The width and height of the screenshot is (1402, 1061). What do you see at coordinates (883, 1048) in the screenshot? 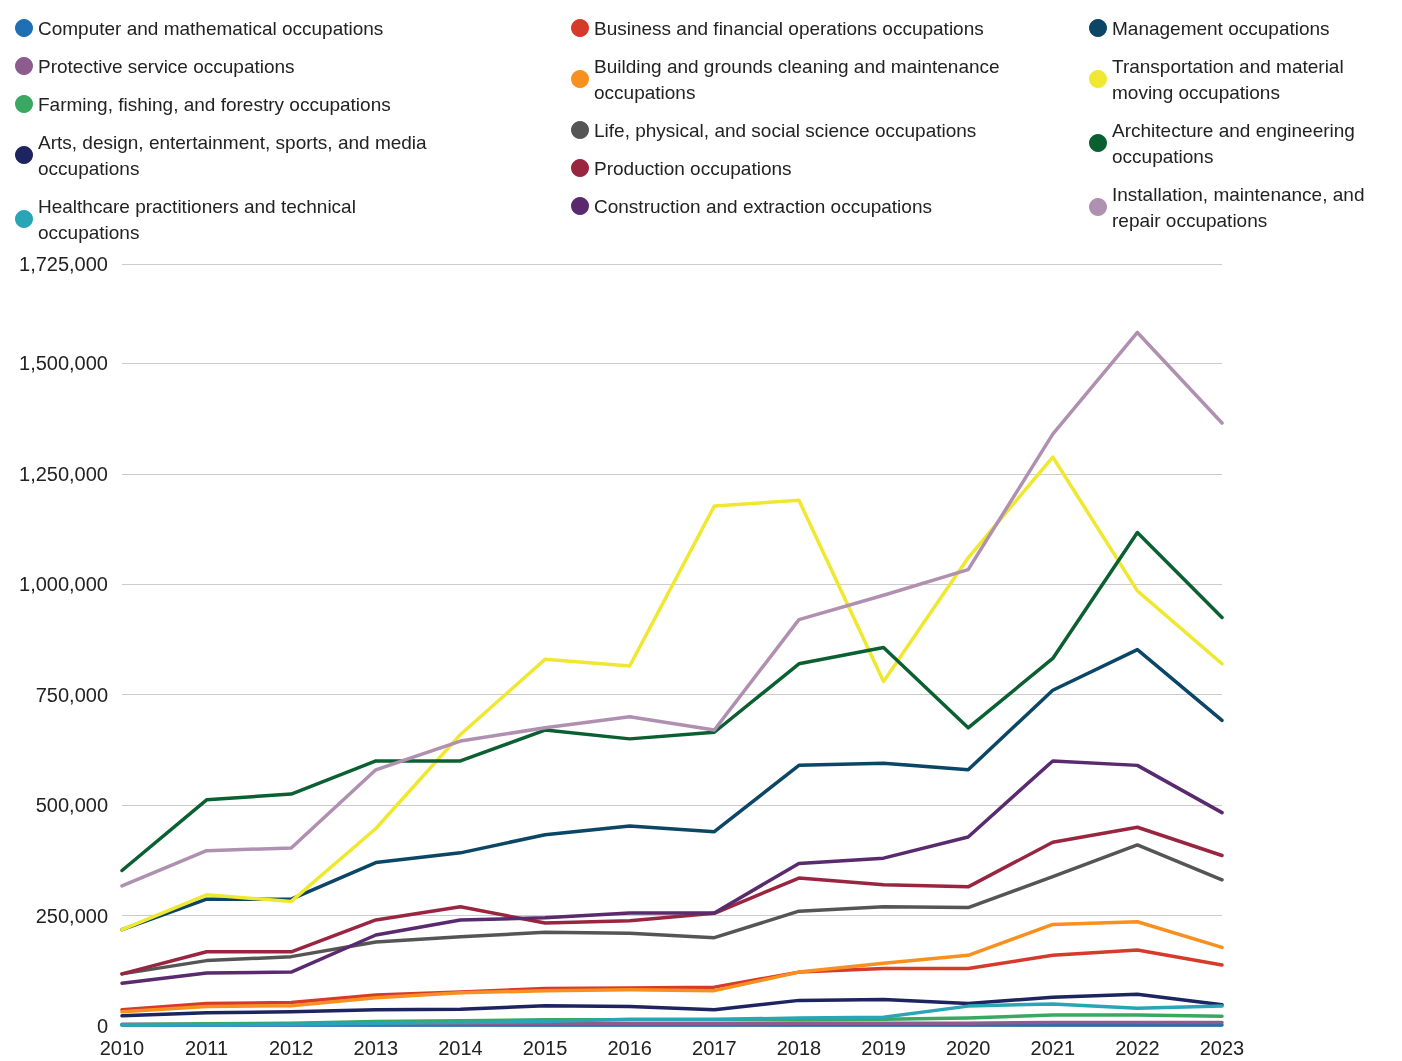
I see `x-tick-label: 2019` at bounding box center [883, 1048].